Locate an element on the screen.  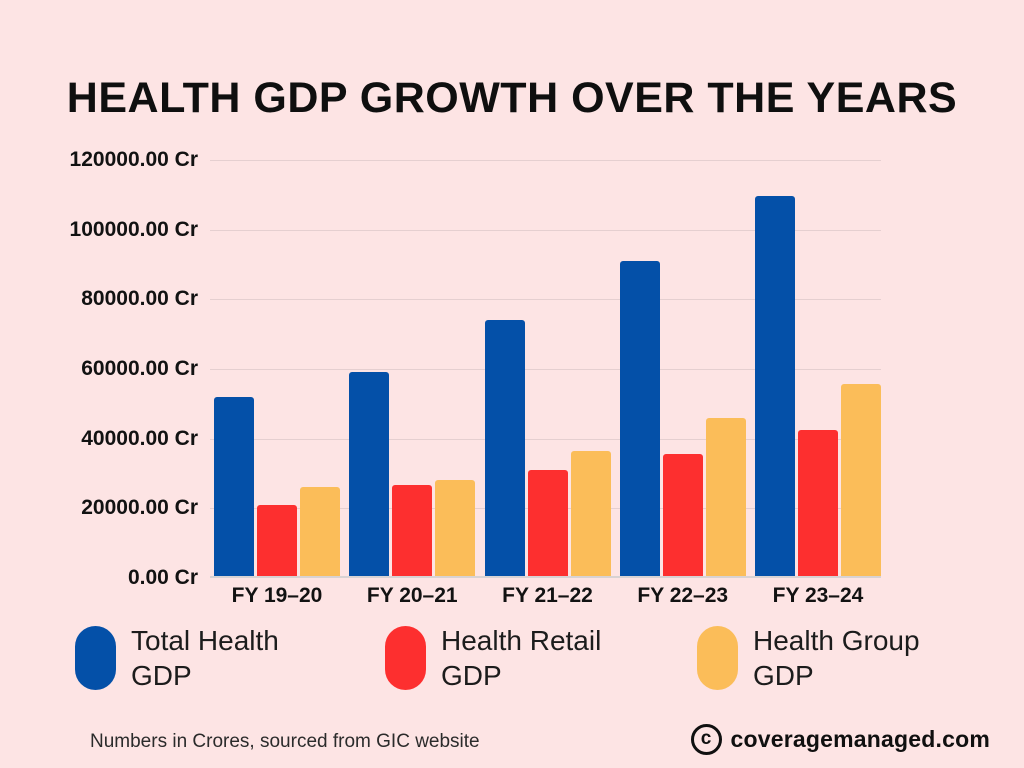
legend-label-health-group-gdp: Health Group GDP is located at coordinates (836, 658).